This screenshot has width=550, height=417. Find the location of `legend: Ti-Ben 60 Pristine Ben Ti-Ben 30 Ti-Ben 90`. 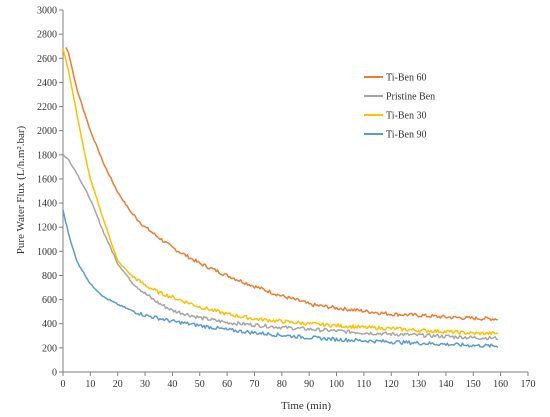

legend: Ti-Ben 60 Pristine Ben Ti-Ben 30 Ti-Ben 90 is located at coordinates (399, 107).